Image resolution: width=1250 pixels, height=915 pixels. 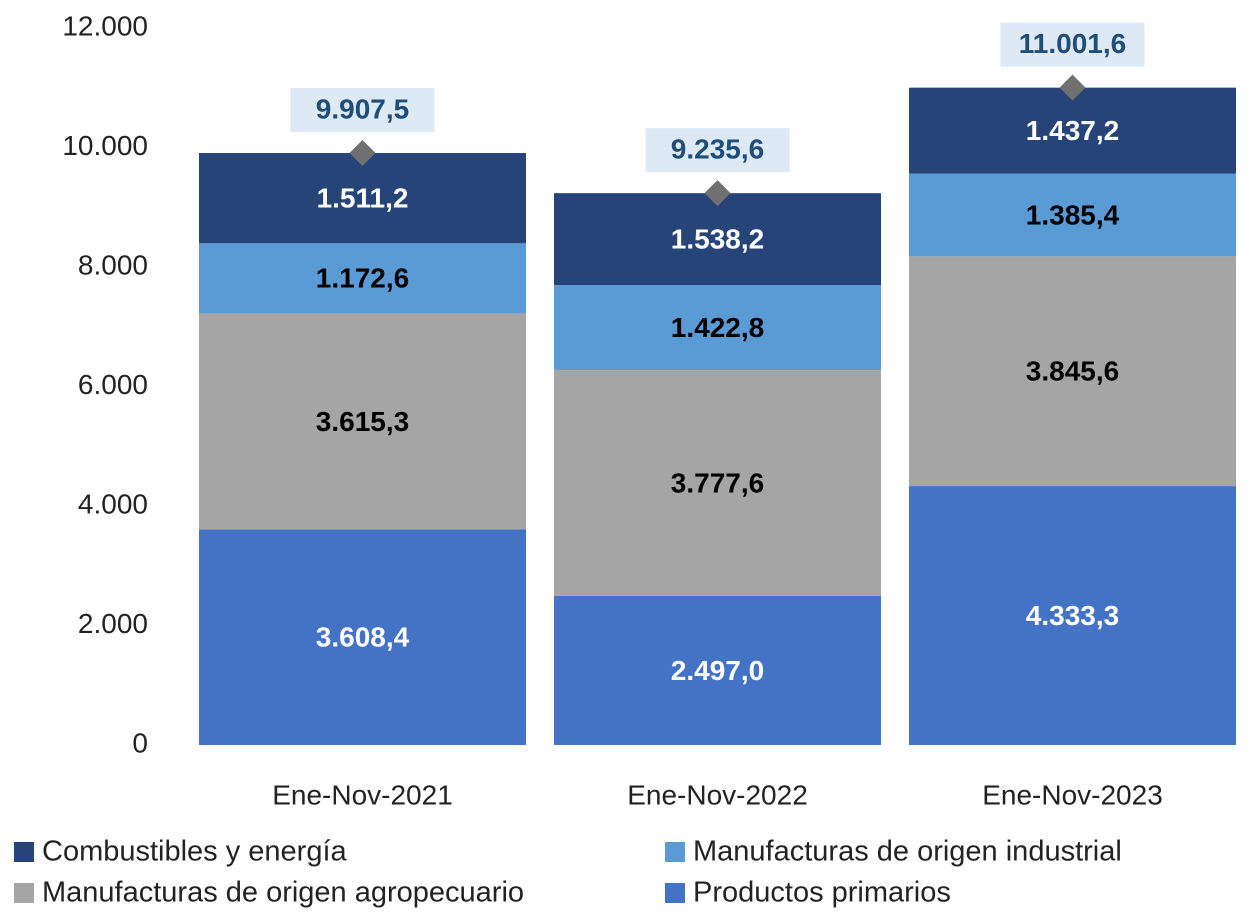 I want to click on x-tick-label: Ene-Nov-2021, so click(x=362, y=794).